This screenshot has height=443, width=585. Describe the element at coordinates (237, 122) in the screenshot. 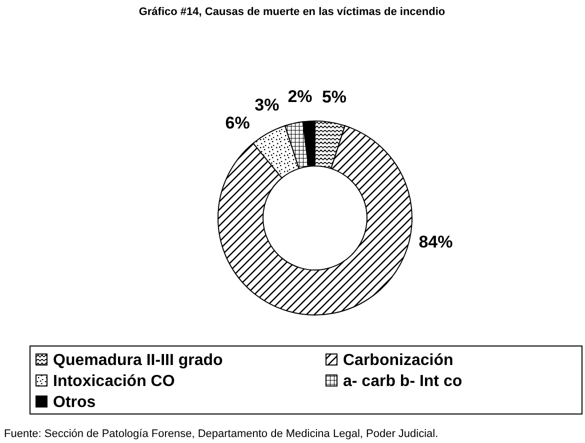

I see `data-label: 6%` at that location.